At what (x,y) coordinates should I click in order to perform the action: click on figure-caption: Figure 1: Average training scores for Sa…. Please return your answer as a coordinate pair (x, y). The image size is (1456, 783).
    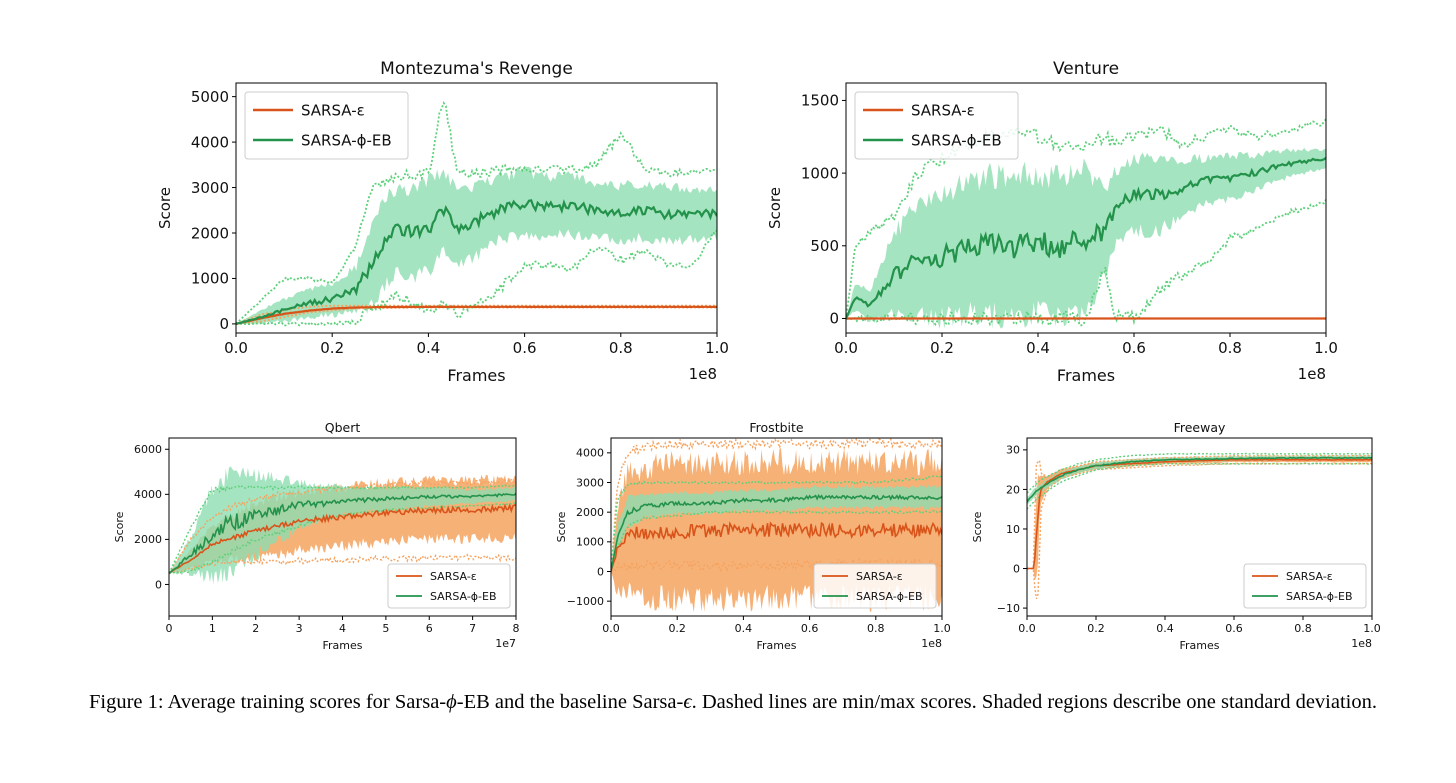
    Looking at the image, I should click on (749, 702).